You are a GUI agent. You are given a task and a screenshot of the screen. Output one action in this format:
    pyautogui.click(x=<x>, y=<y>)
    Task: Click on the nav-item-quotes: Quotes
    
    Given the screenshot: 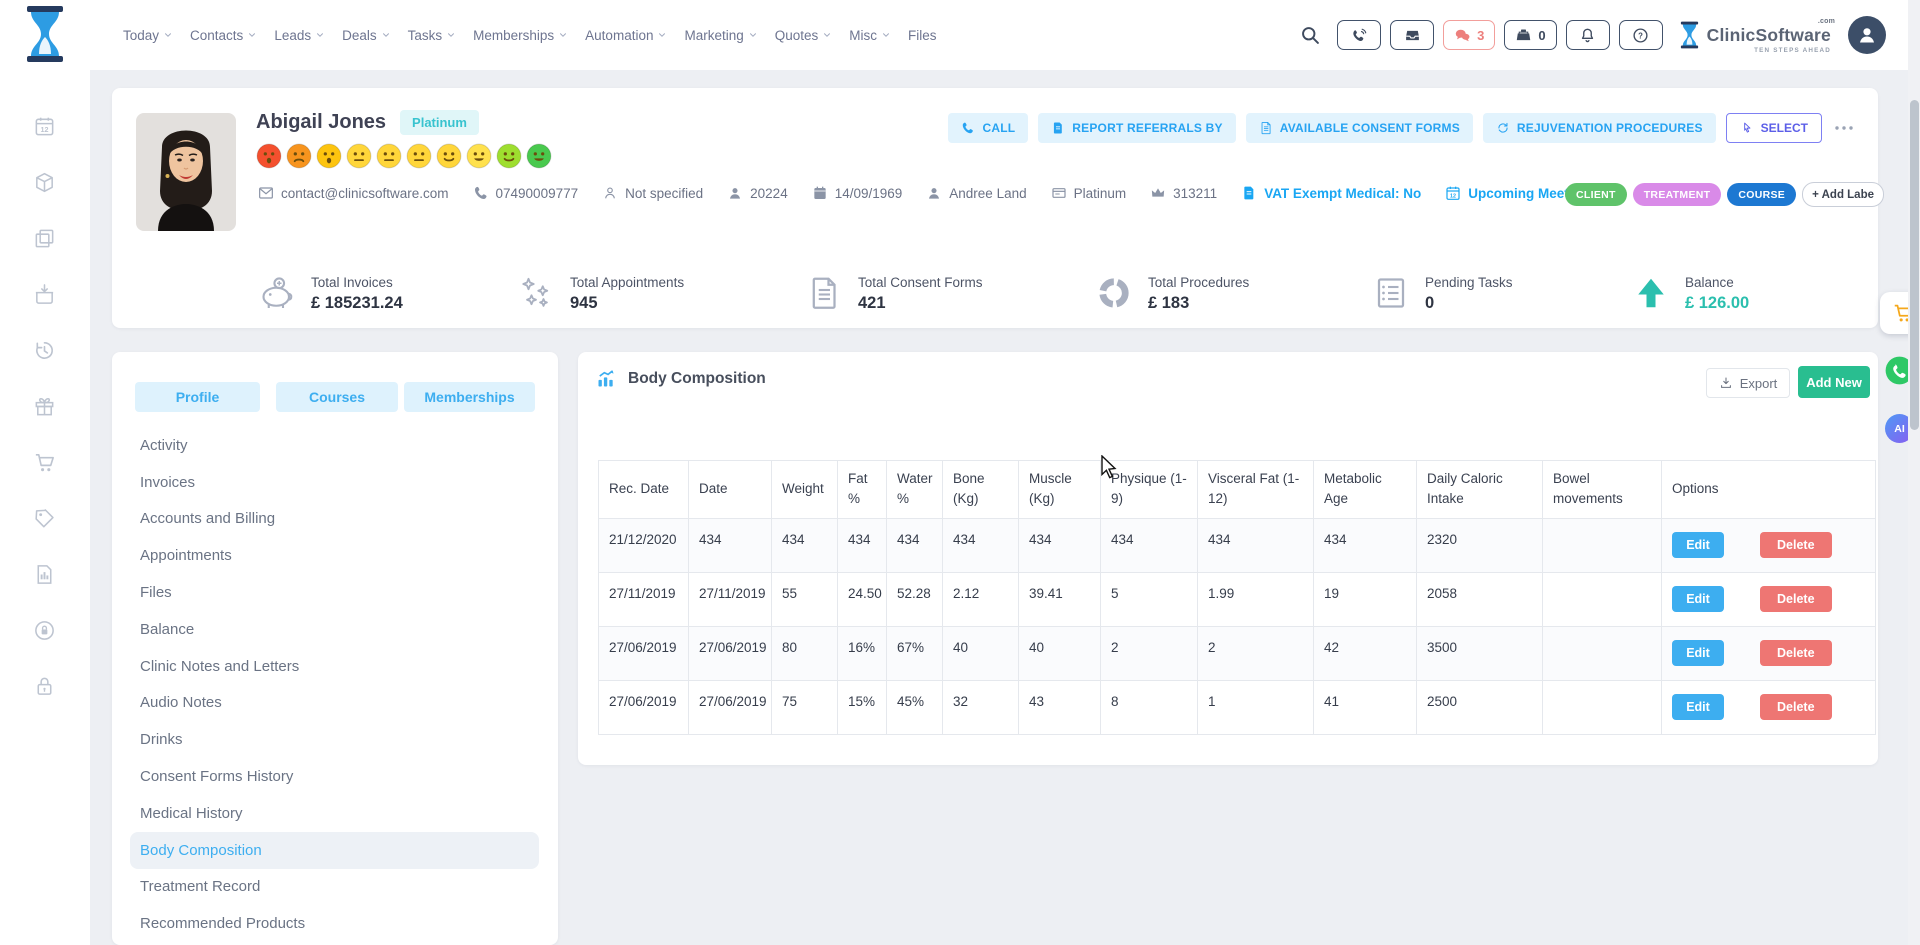 What is the action you would take?
    pyautogui.click(x=804, y=35)
    